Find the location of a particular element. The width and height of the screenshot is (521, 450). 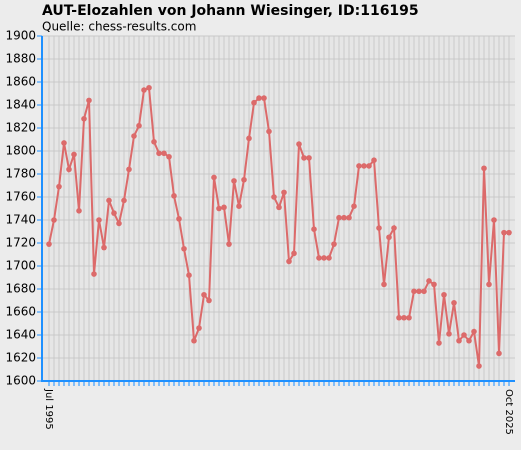

x-tick-label: Oct 2025 is located at coordinates (508, 412).